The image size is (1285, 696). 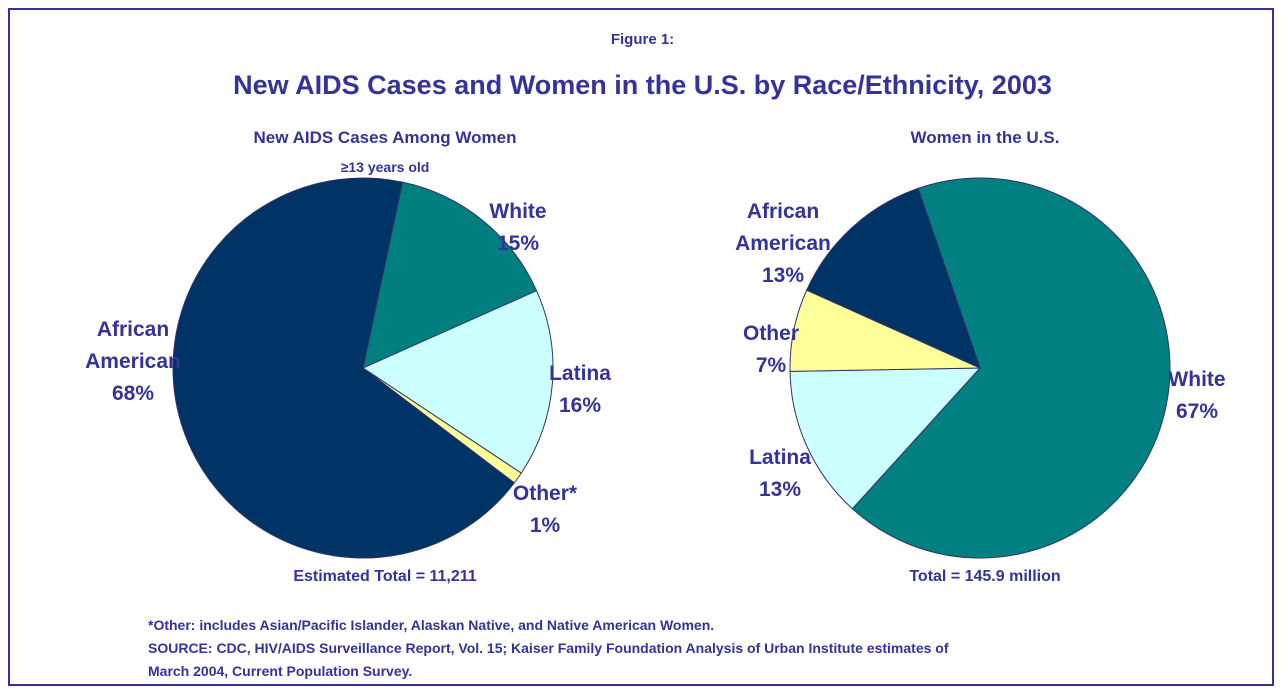 What do you see at coordinates (985, 576) in the screenshot?
I see `chart-note: Total = 145.9 million` at bounding box center [985, 576].